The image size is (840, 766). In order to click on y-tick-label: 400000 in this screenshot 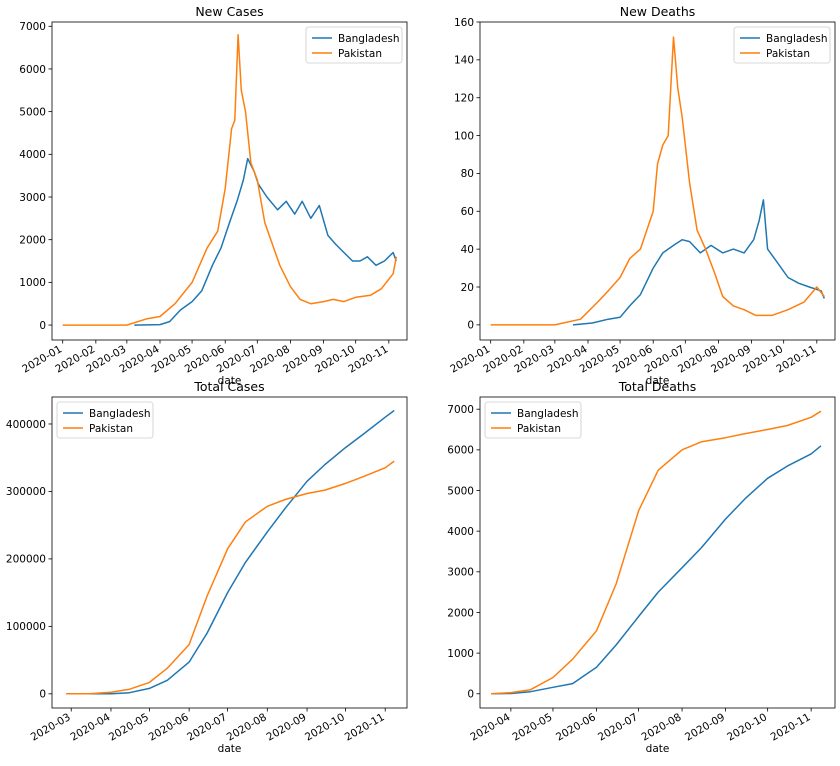, I will do `click(26, 425)`.